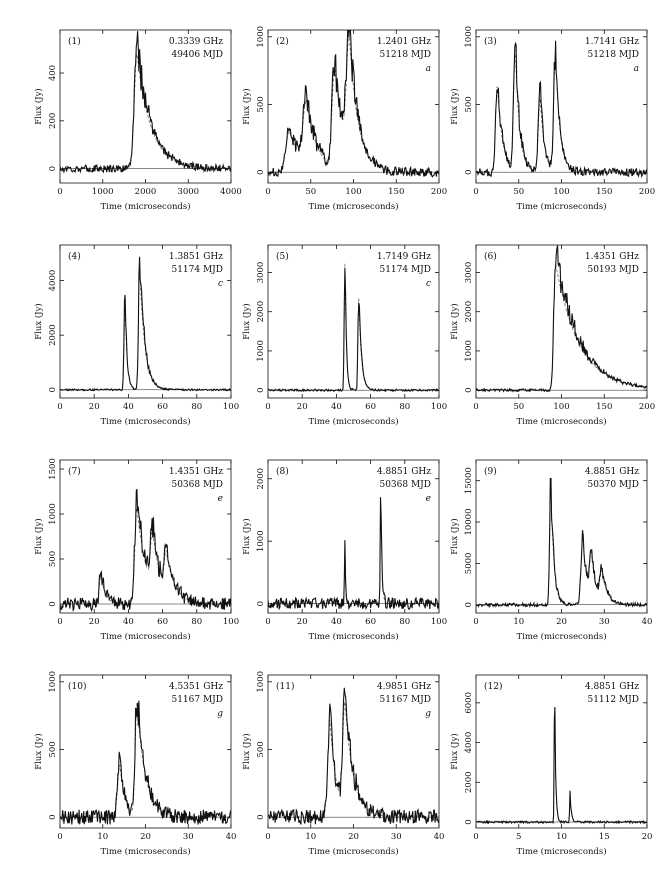 The width and height of the screenshot is (664, 885). Describe the element at coordinates (188, 192) in the screenshot. I see `x-tick-label: 3000` at that location.